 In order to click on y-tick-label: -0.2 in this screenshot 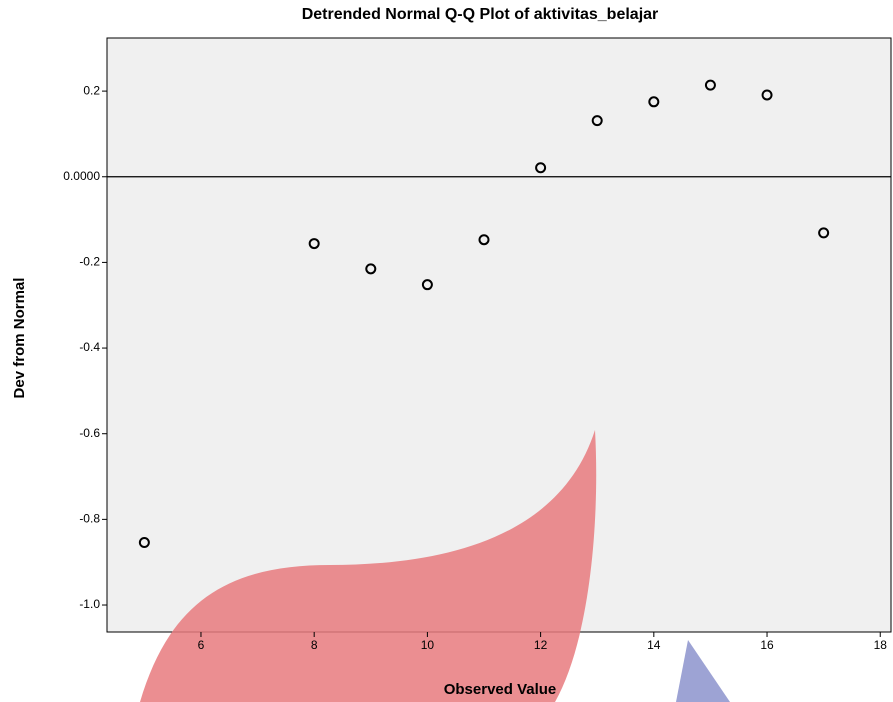, I will do `click(89, 262)`.